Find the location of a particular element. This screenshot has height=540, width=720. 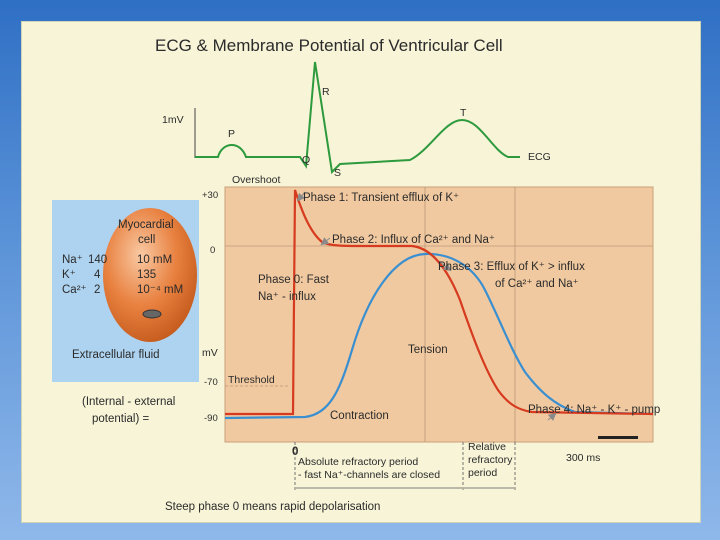

cell-name-line1: Myocardial is located at coordinates (146, 225).